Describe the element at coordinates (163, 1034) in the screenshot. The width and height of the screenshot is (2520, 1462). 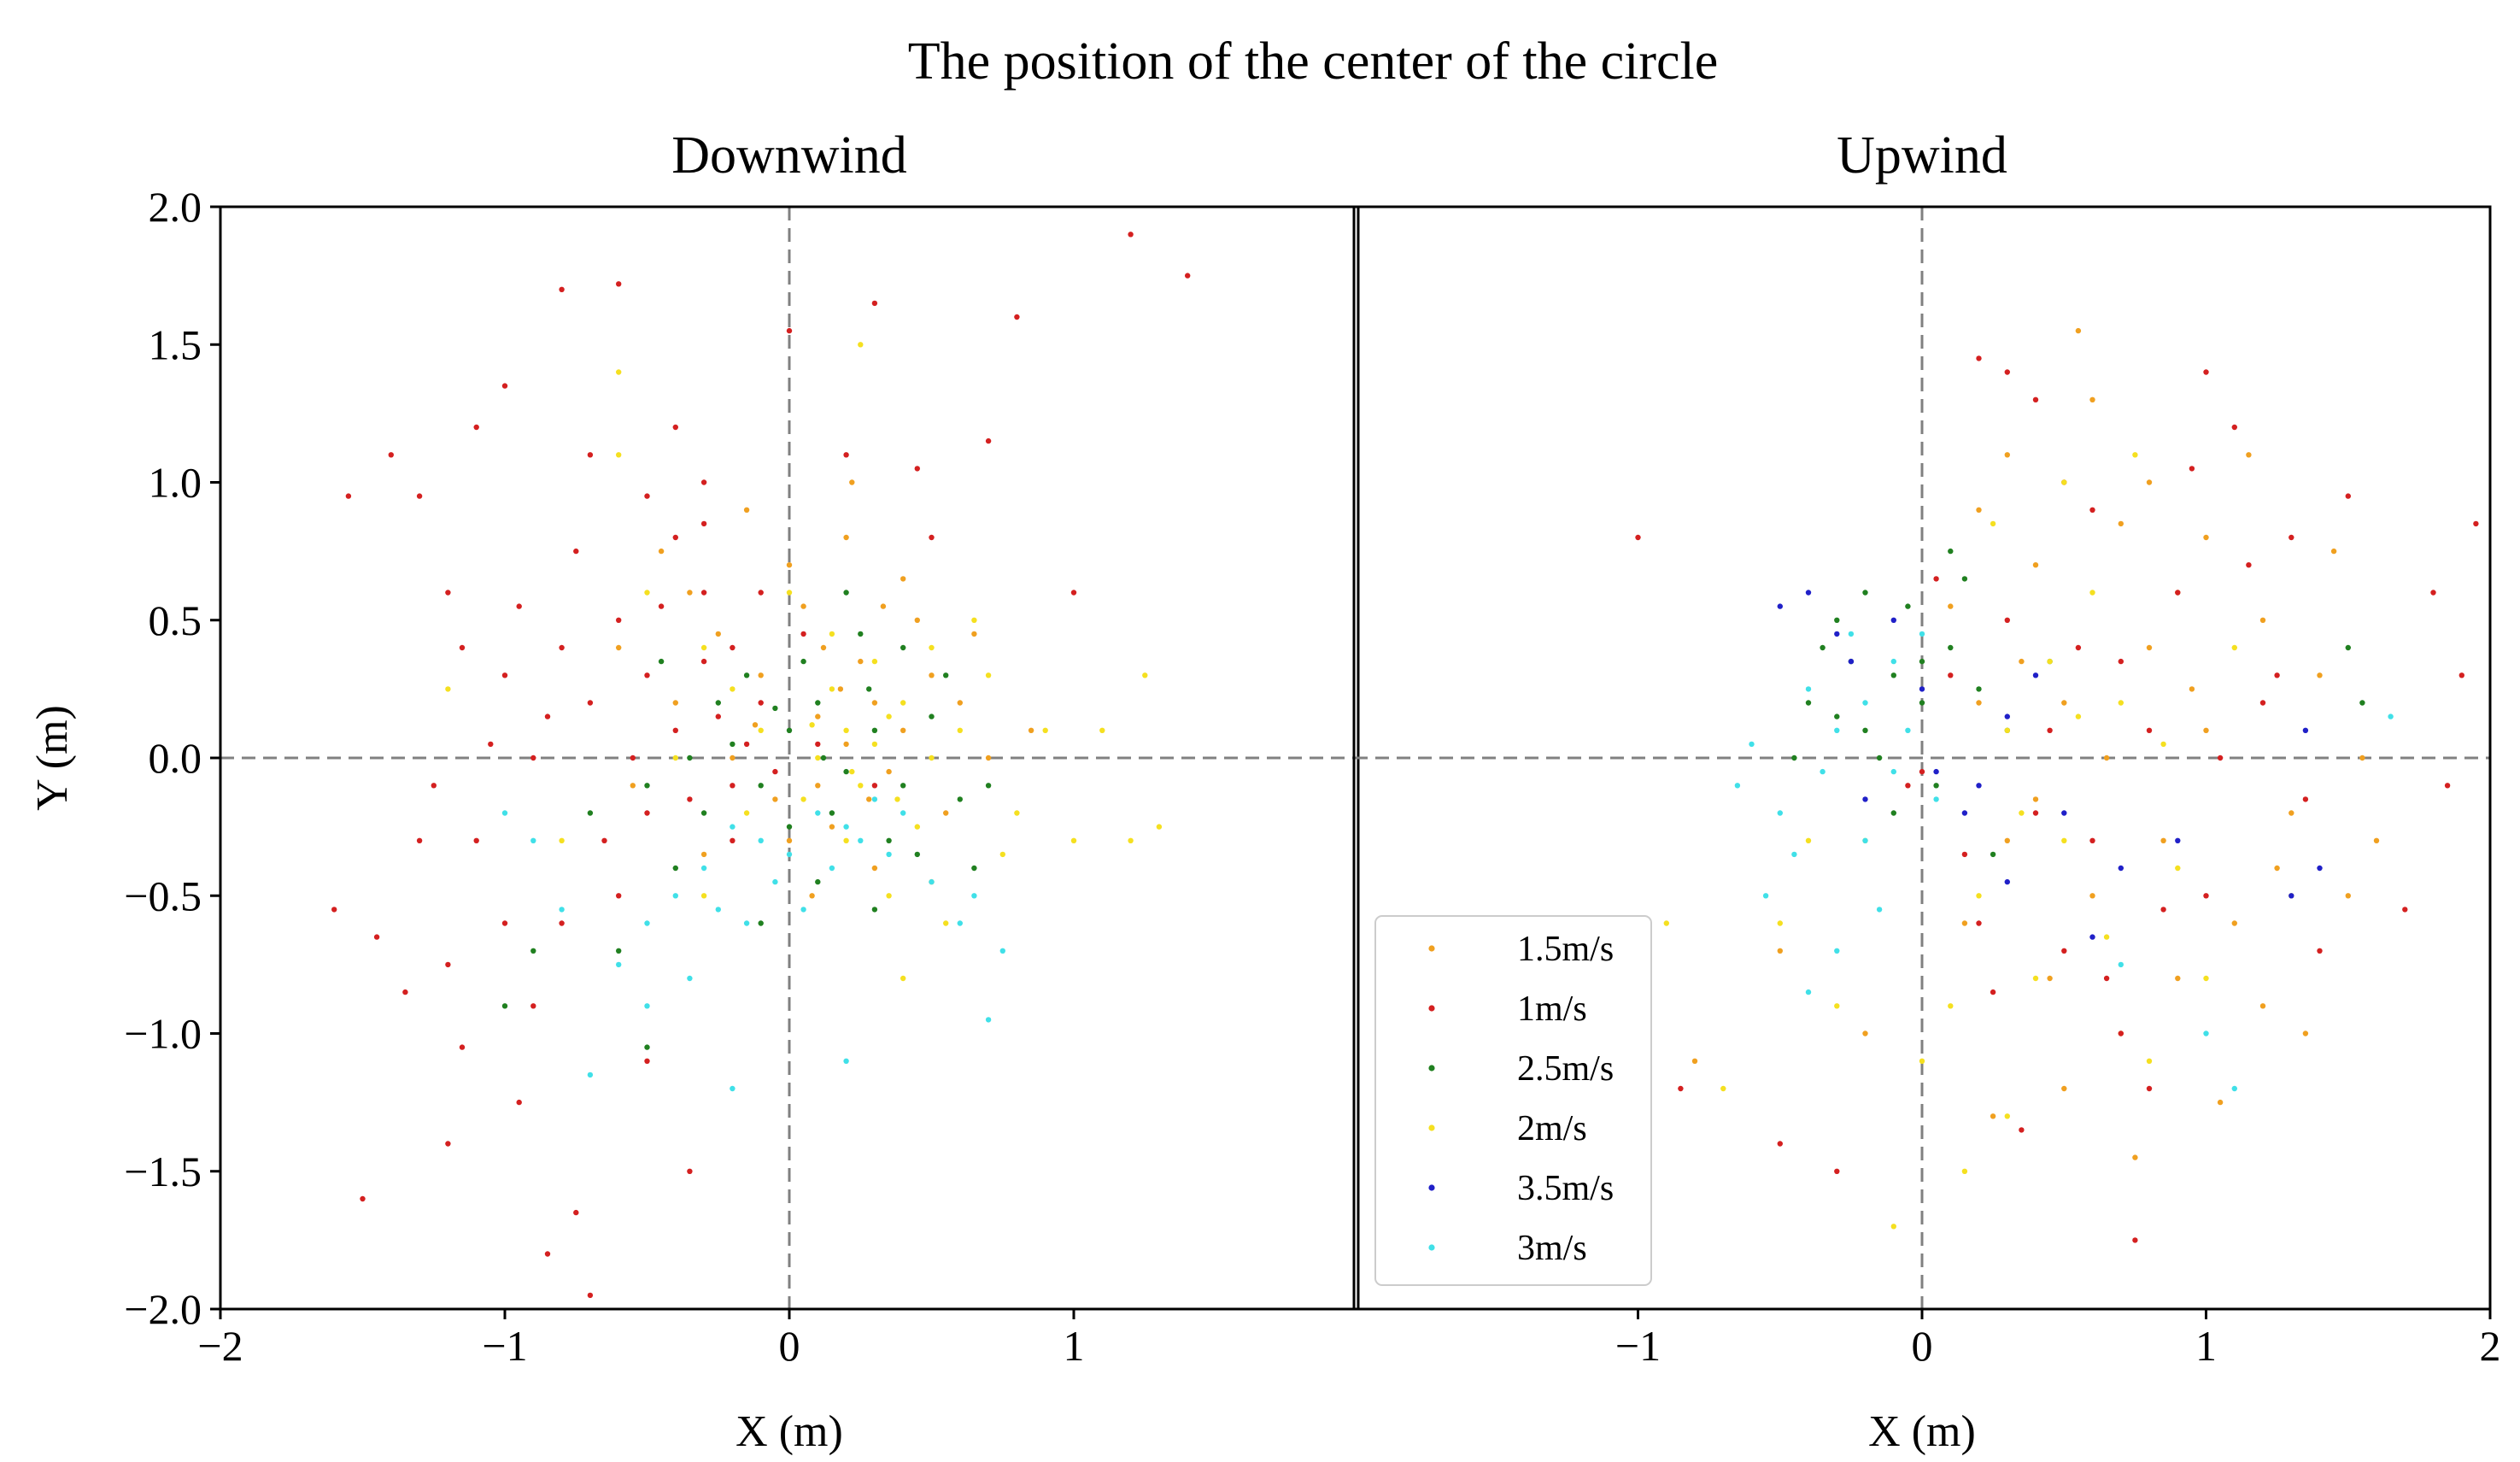
I see `downwind-y-tick-label: −1.0` at that location.